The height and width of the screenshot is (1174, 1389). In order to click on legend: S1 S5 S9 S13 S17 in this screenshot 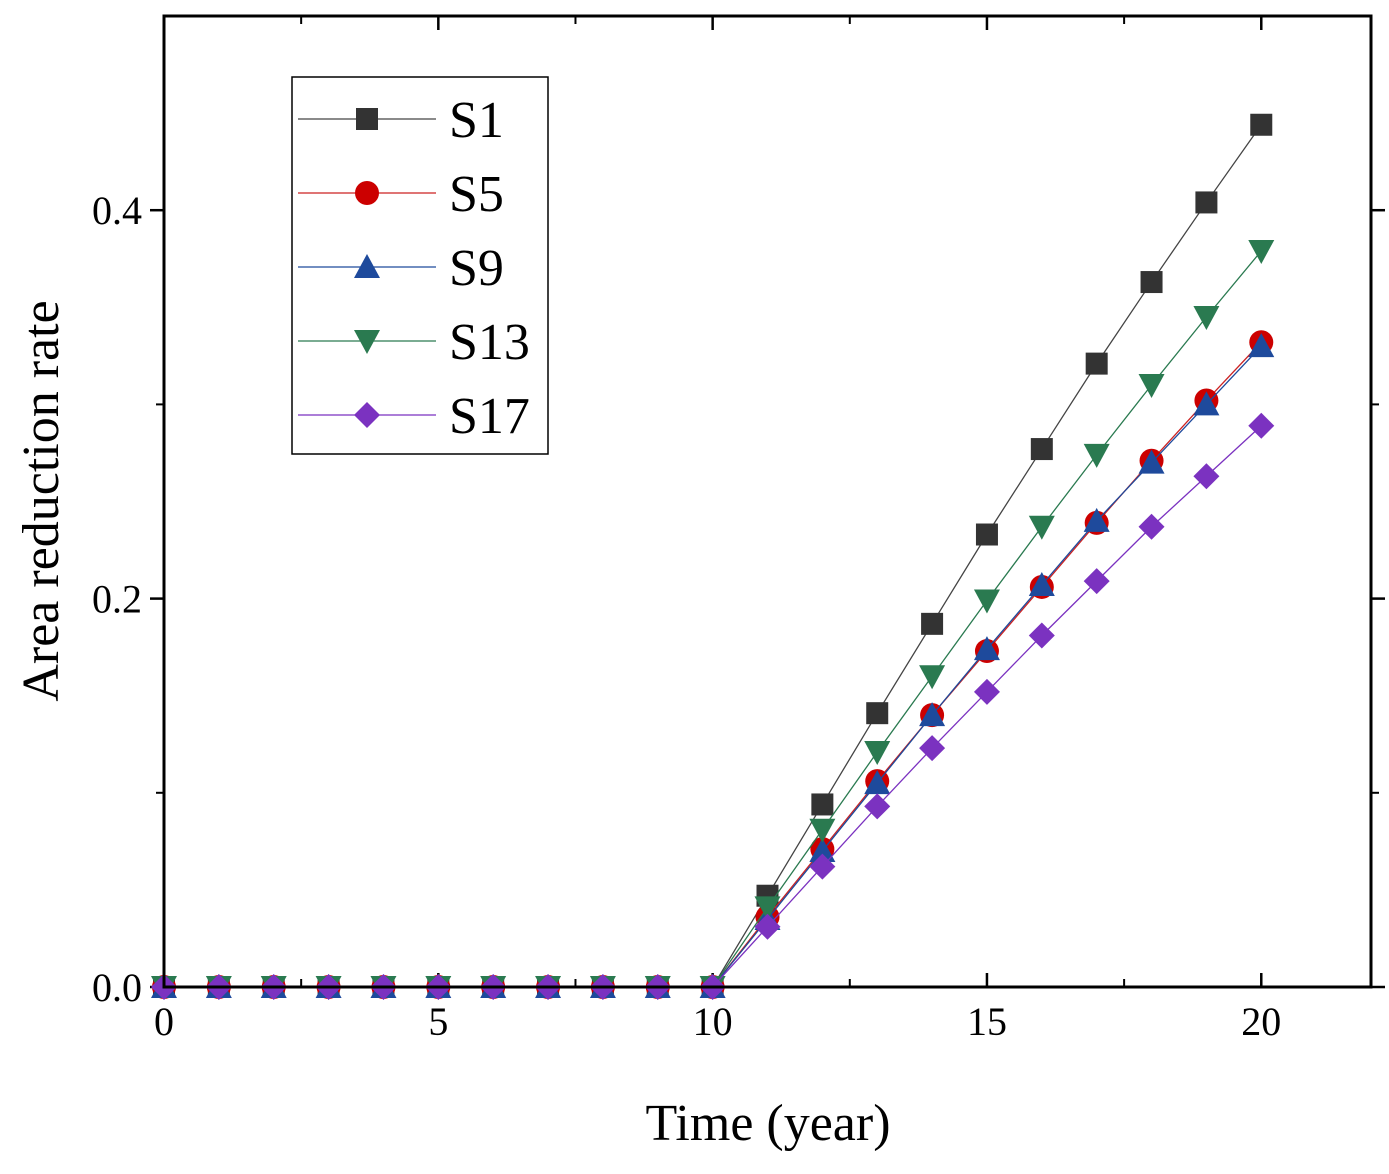, I will do `click(420, 265)`.